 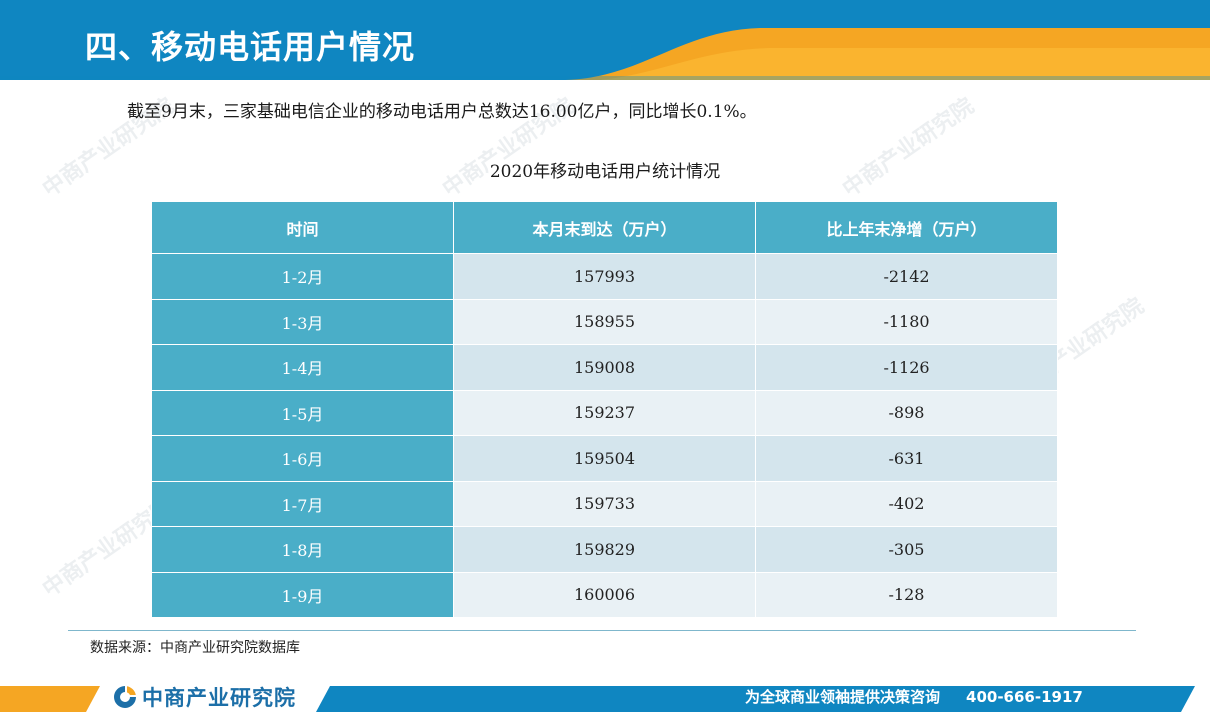 I want to click on table-header-row: 时间 本月末到达（万户） 比上年末净增（万户）, so click(x=604, y=227).